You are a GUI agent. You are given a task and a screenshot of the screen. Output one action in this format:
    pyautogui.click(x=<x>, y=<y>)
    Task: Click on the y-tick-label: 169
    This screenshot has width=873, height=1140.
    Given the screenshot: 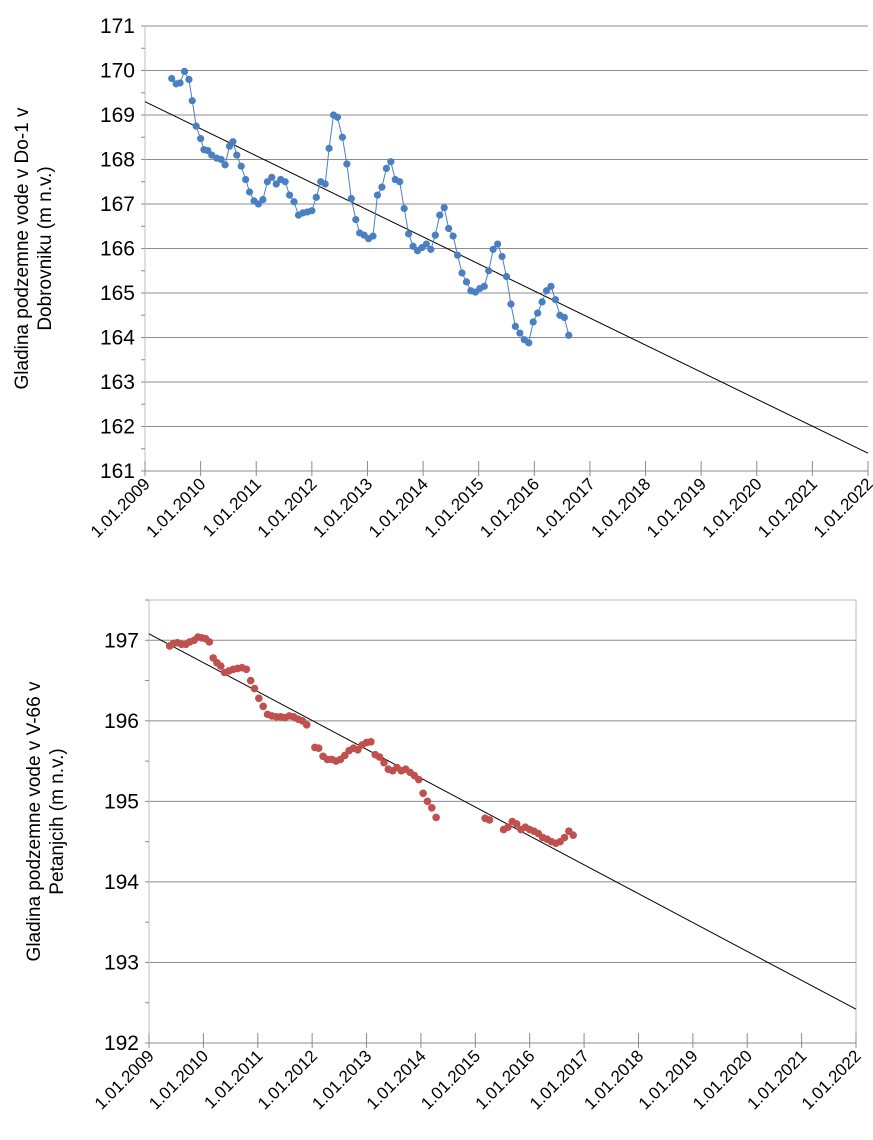 What is the action you would take?
    pyautogui.click(x=117, y=115)
    